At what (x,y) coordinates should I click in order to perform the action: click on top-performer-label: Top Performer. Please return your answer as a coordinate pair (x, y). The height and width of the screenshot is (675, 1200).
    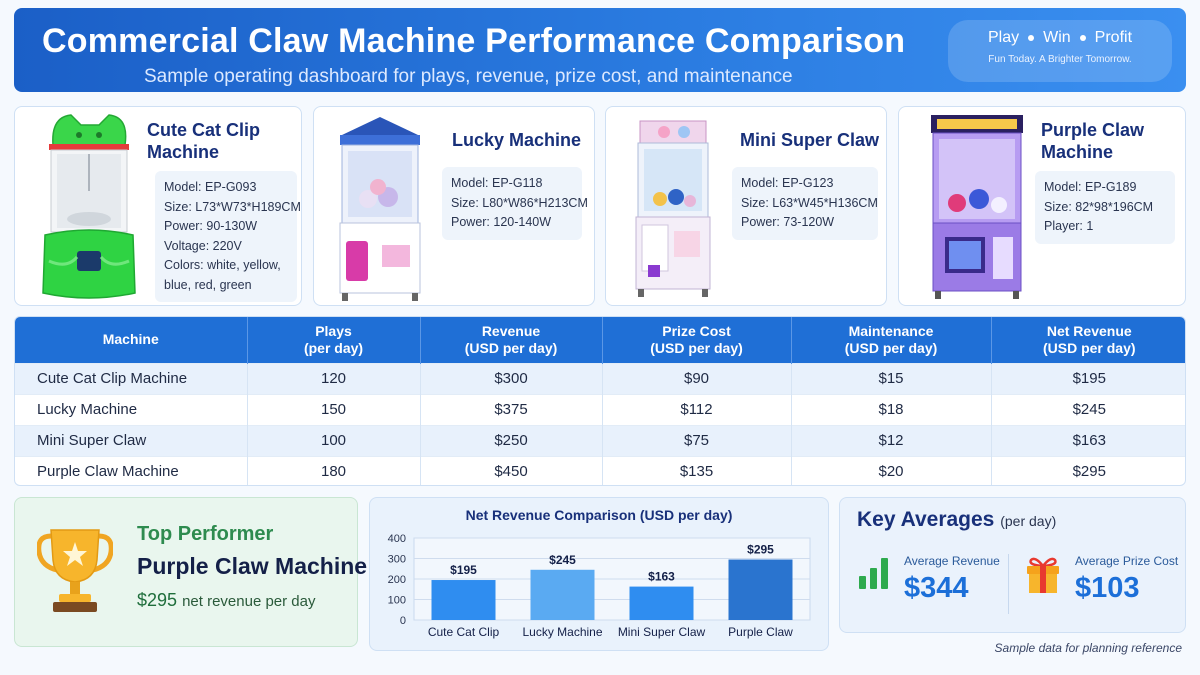
    Looking at the image, I should click on (205, 534).